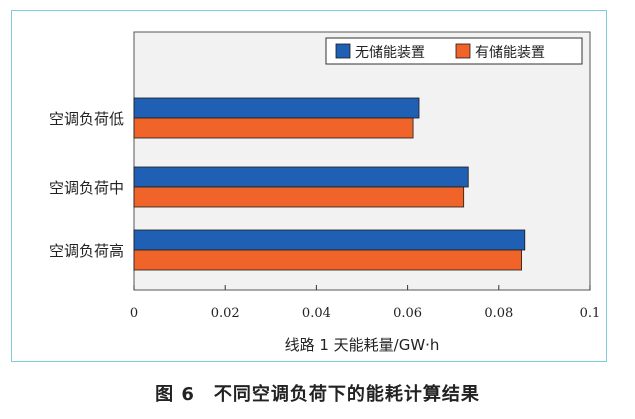  What do you see at coordinates (134, 313) in the screenshot?
I see `x-tick-label: 0` at bounding box center [134, 313].